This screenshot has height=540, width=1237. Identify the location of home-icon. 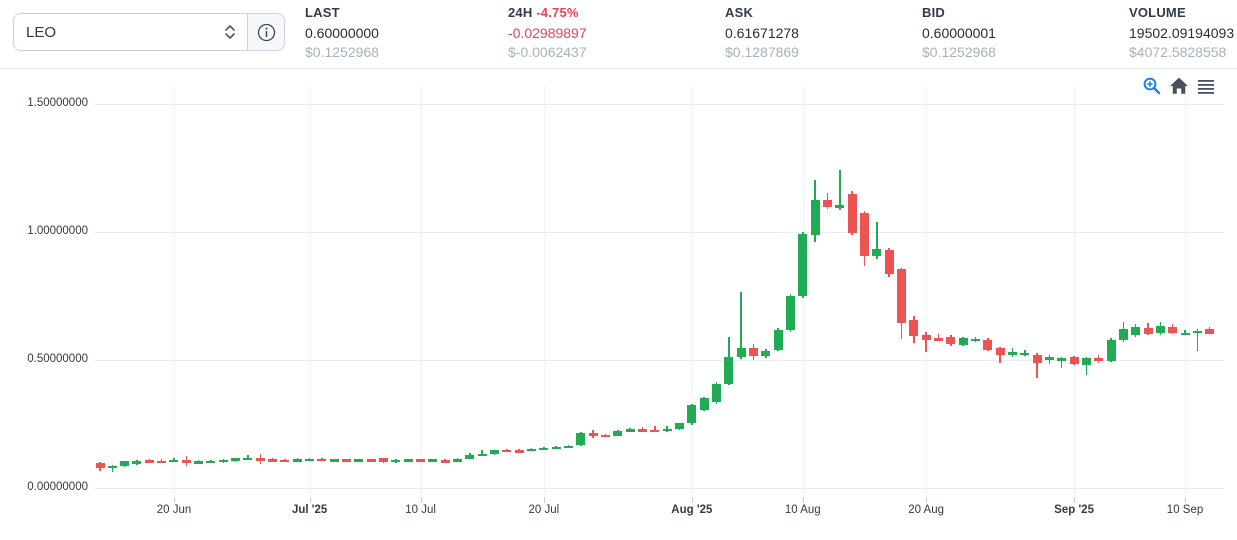
(1179, 85).